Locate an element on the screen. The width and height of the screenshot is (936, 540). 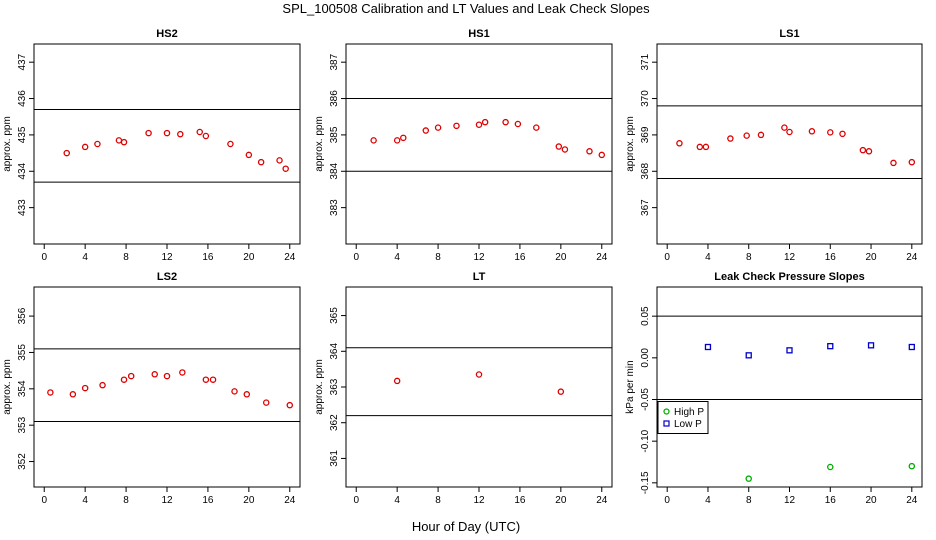
chart-panel-ls2: LS2 approx. ppm 0 4 8 12 16 20 24 352 353 354 355 356 is located at coordinates (151, 388).